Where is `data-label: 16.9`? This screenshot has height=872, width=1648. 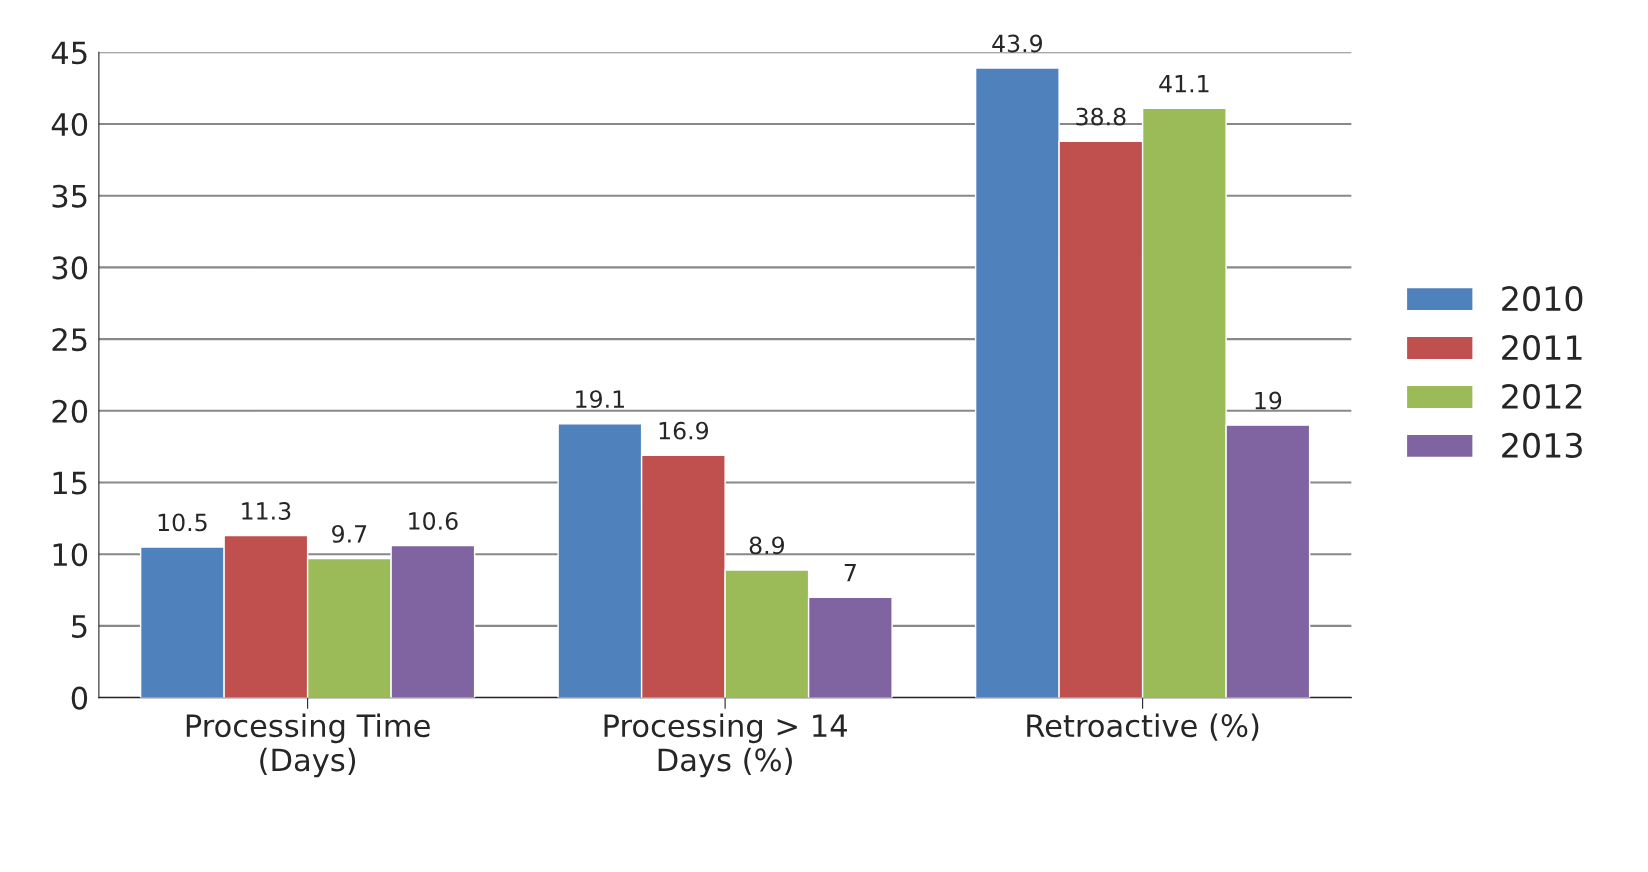 data-label: 16.9 is located at coordinates (683, 430).